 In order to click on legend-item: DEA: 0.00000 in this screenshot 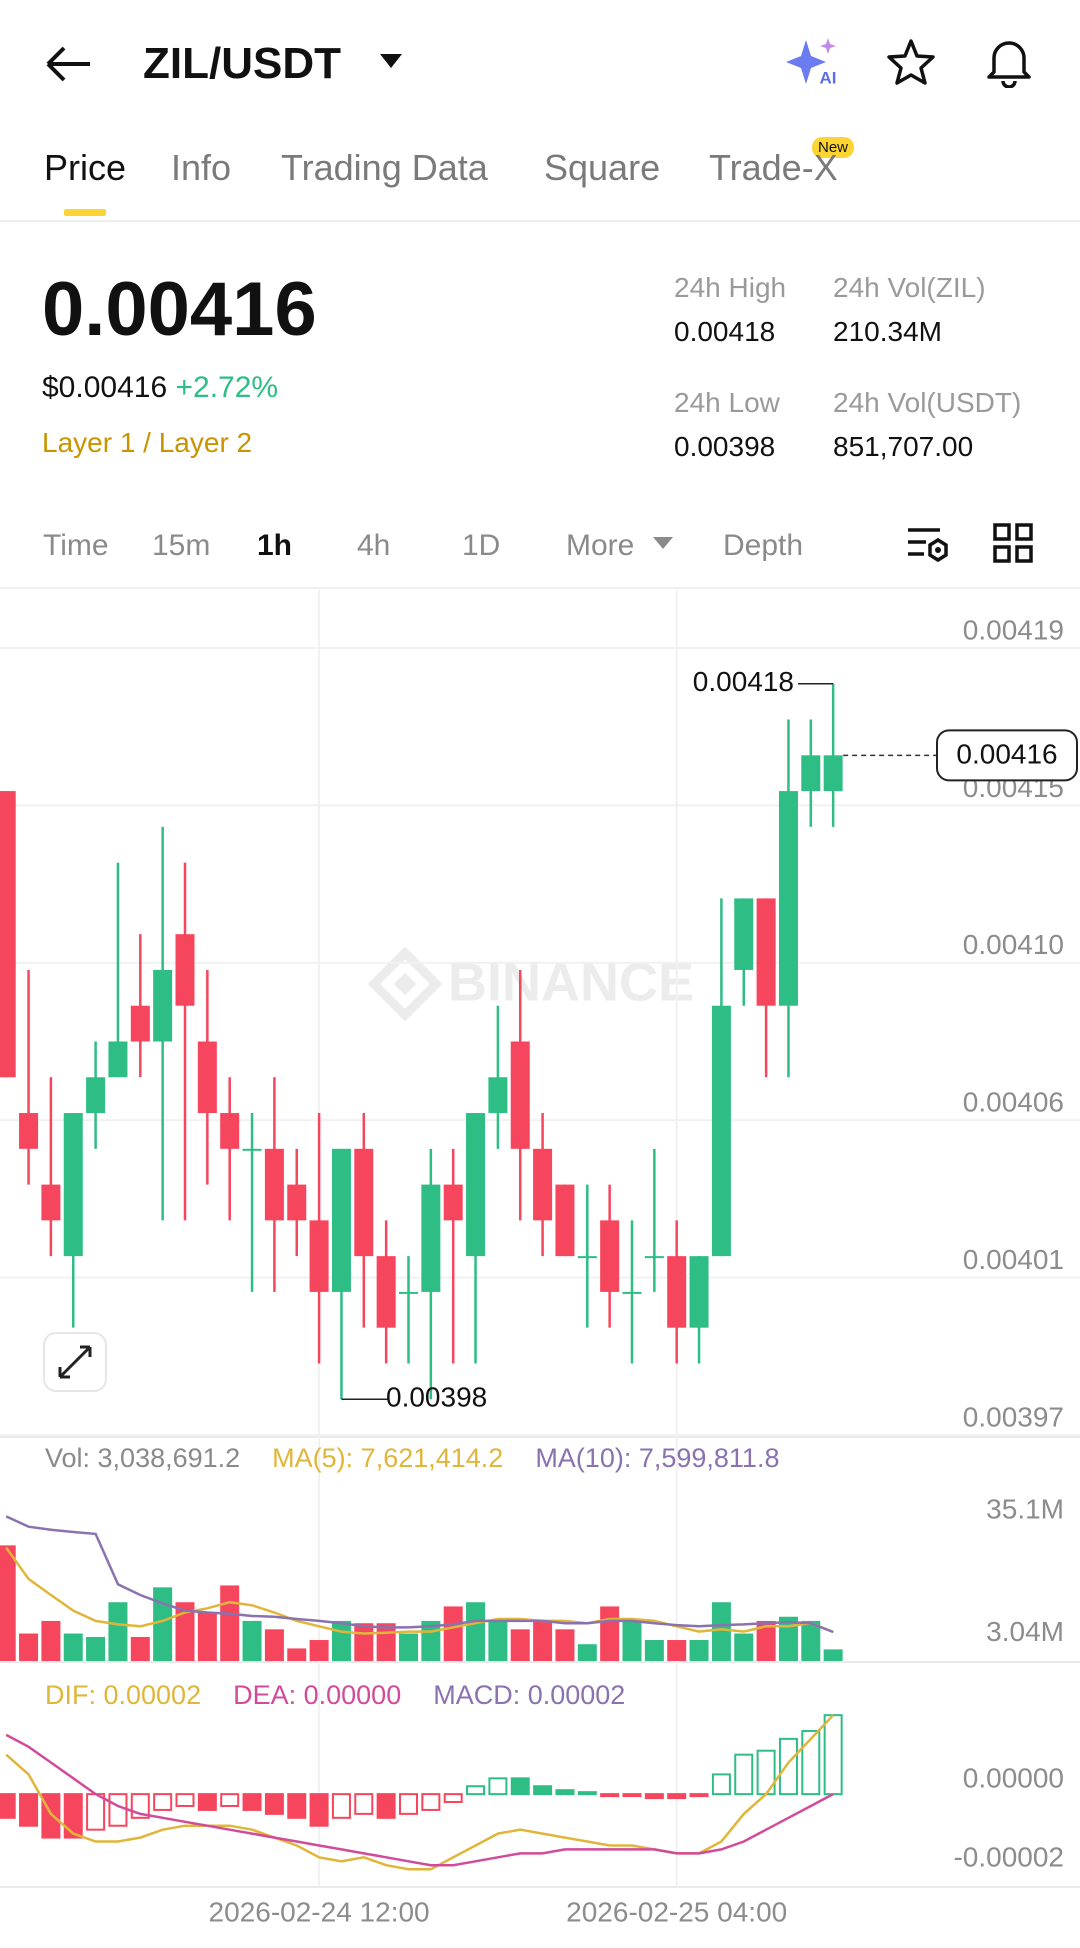, I will do `click(317, 1695)`.